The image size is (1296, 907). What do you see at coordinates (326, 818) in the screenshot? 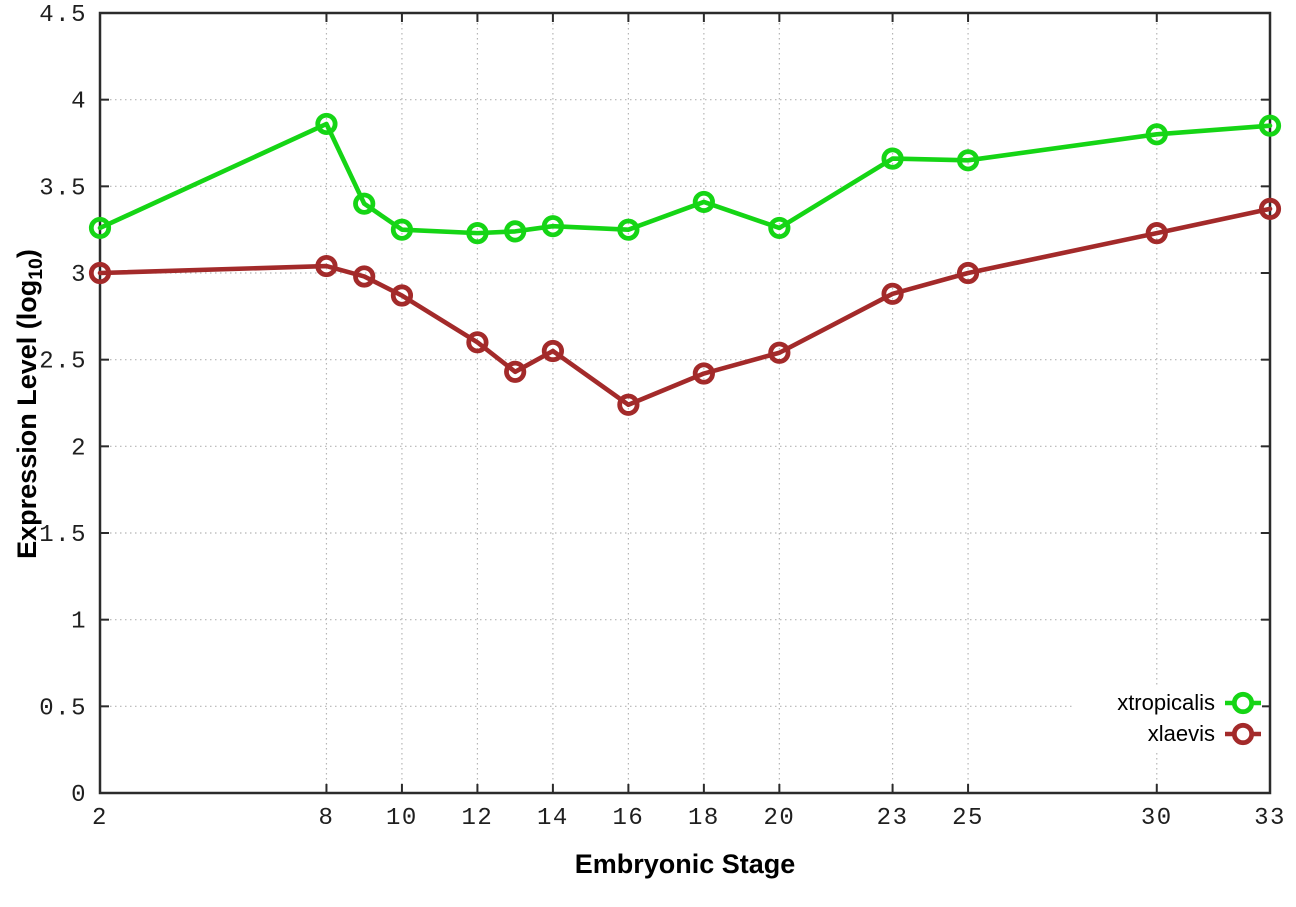
I see `x-tick-label: 8` at bounding box center [326, 818].